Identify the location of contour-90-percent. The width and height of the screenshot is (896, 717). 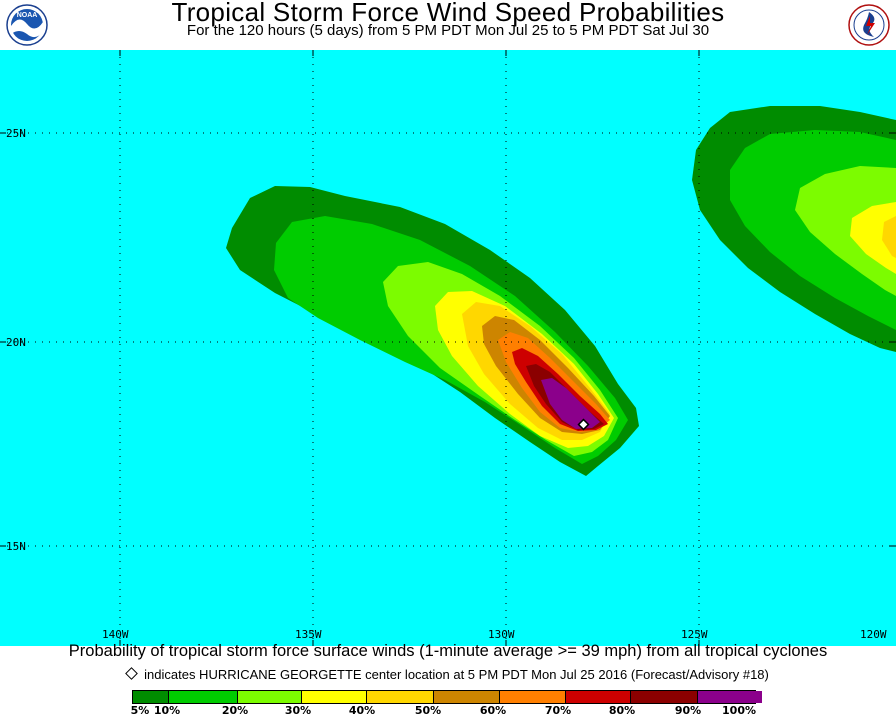
(570, 403).